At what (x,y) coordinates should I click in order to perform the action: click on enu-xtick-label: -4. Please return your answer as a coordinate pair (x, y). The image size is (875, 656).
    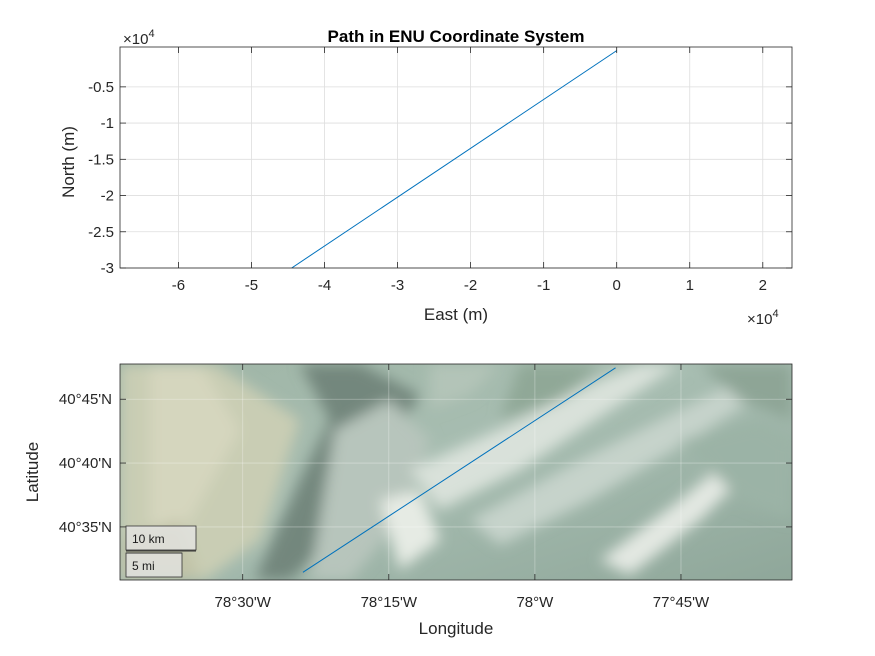
    Looking at the image, I should click on (324, 285).